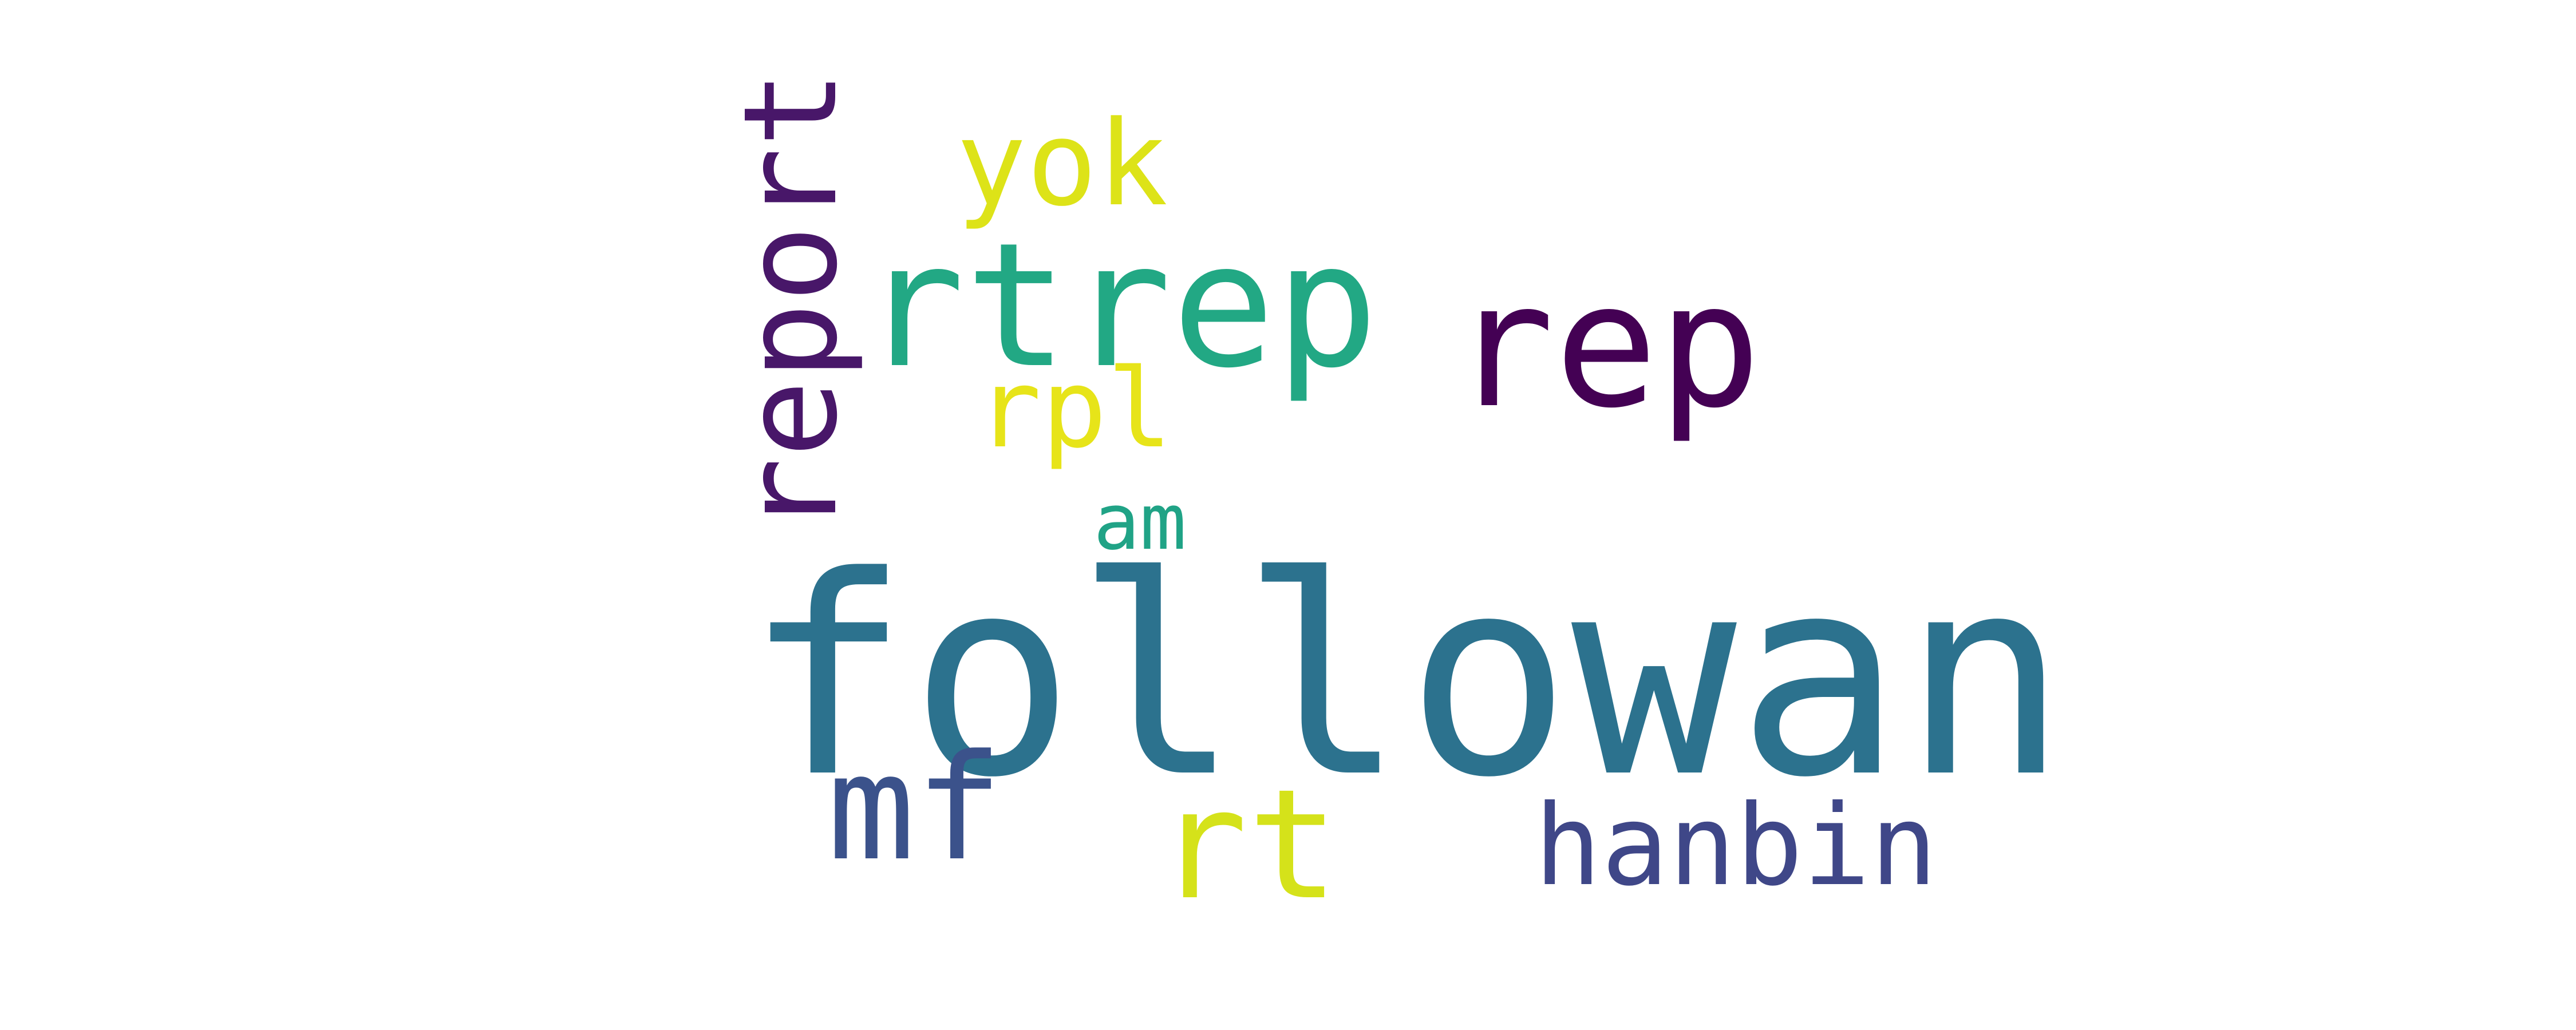  Describe the element at coordinates (791, 302) in the screenshot. I see `word-report: report` at that location.